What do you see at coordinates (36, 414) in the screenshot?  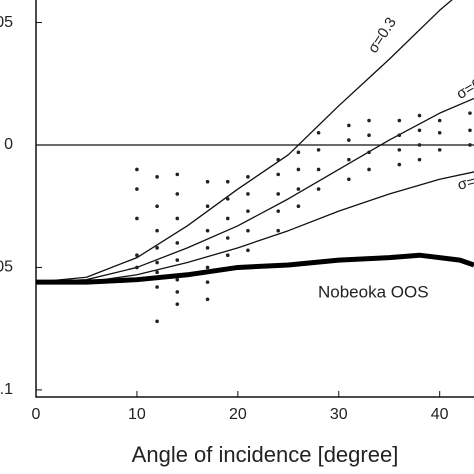 I see `x-tick-label: 0` at bounding box center [36, 414].